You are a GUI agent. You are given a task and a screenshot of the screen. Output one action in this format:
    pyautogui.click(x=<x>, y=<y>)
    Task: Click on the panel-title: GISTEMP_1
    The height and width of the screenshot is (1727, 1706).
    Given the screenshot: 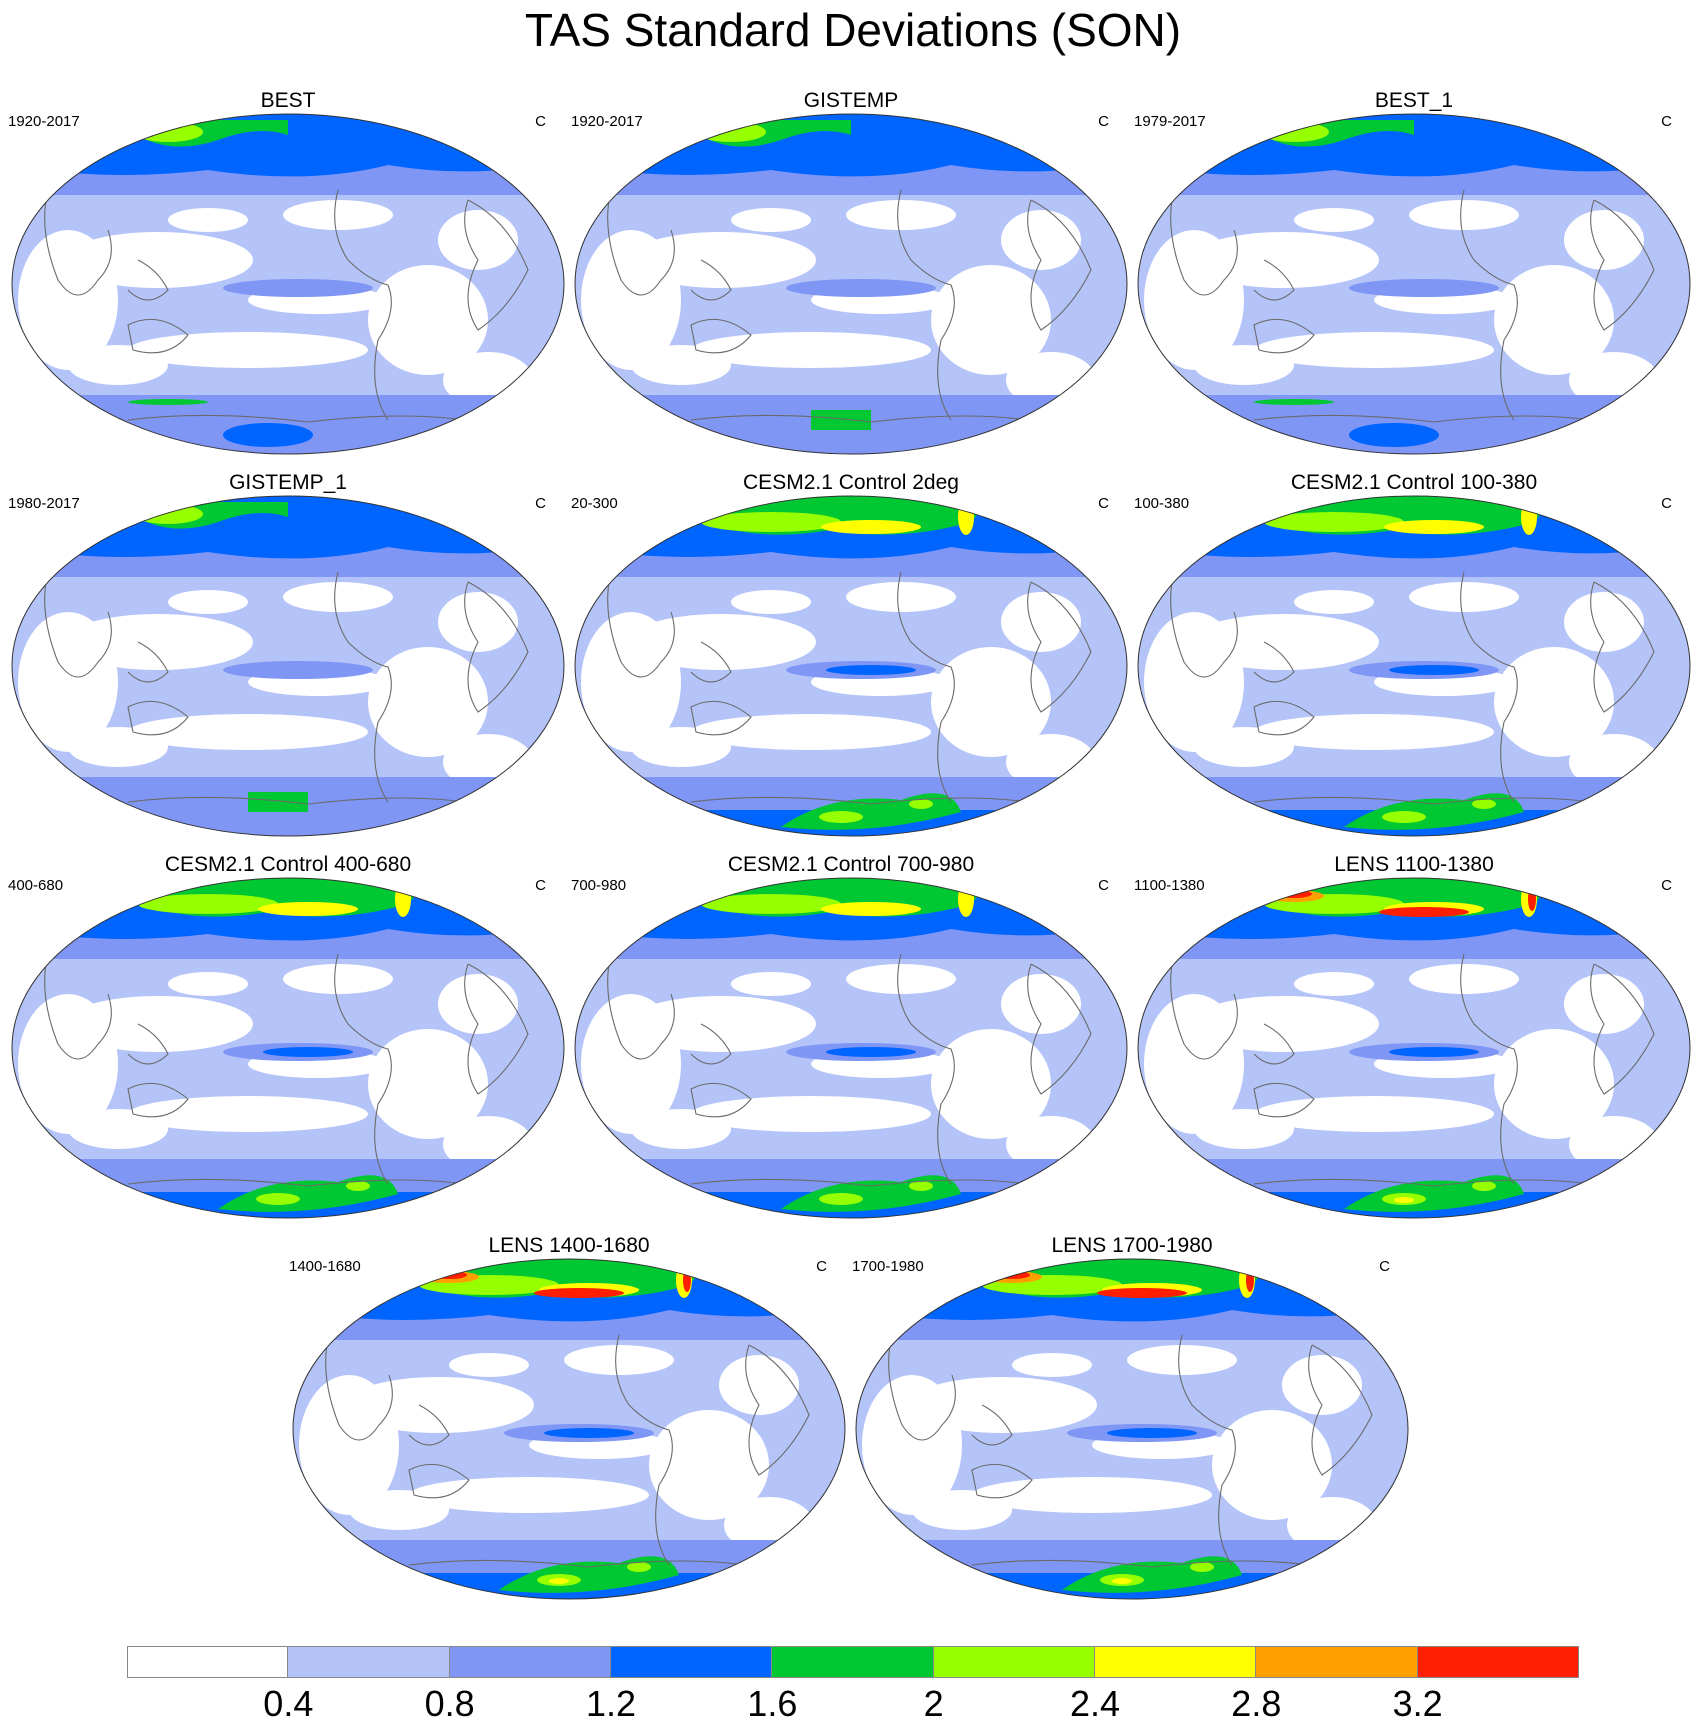 What is the action you would take?
    pyautogui.click(x=288, y=482)
    